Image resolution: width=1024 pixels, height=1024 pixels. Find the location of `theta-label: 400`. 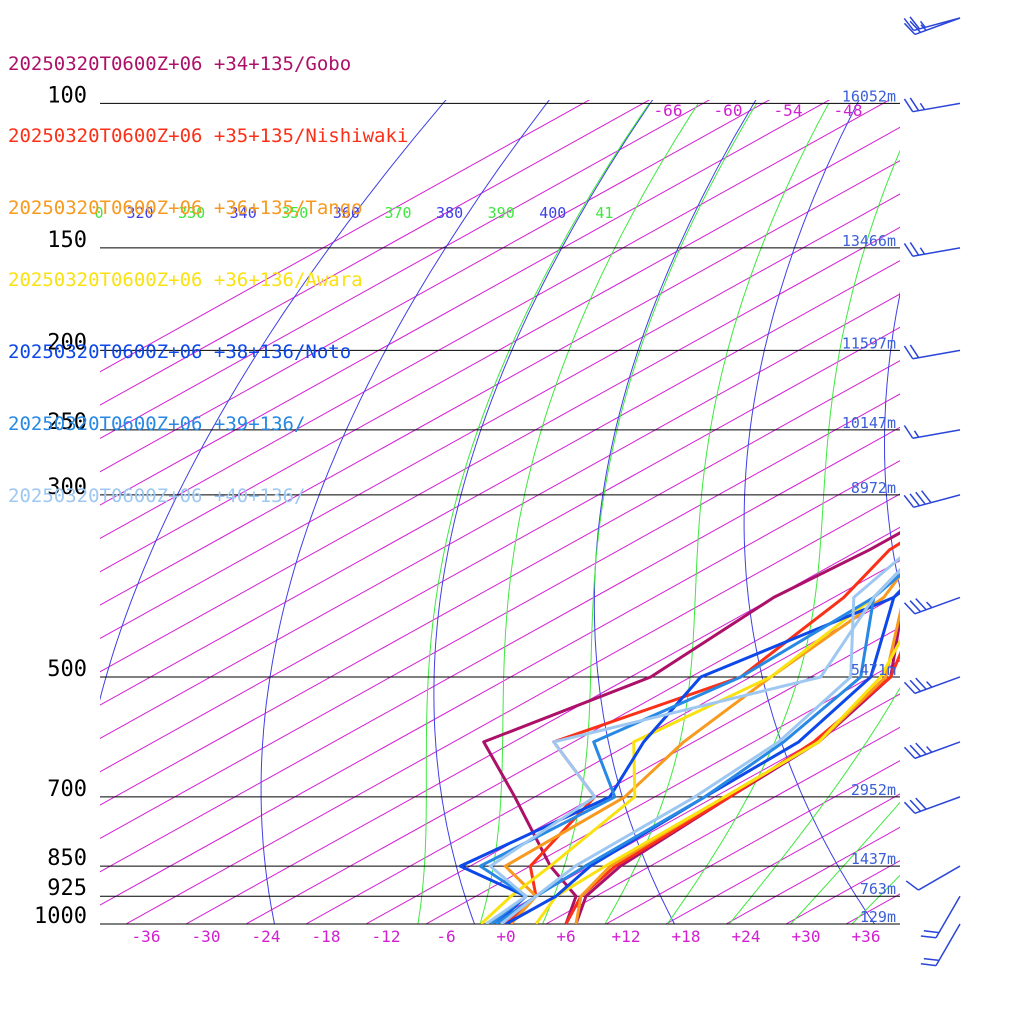

theta-label: 400 is located at coordinates (552, 213).